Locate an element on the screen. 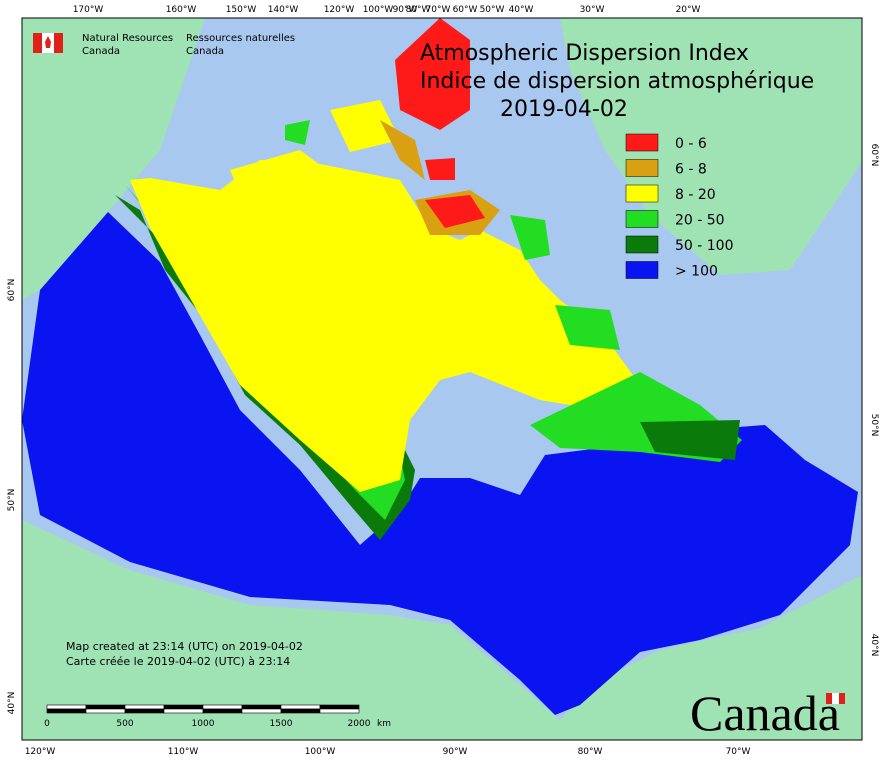  longitude-label: 160°W is located at coordinates (181, 10).